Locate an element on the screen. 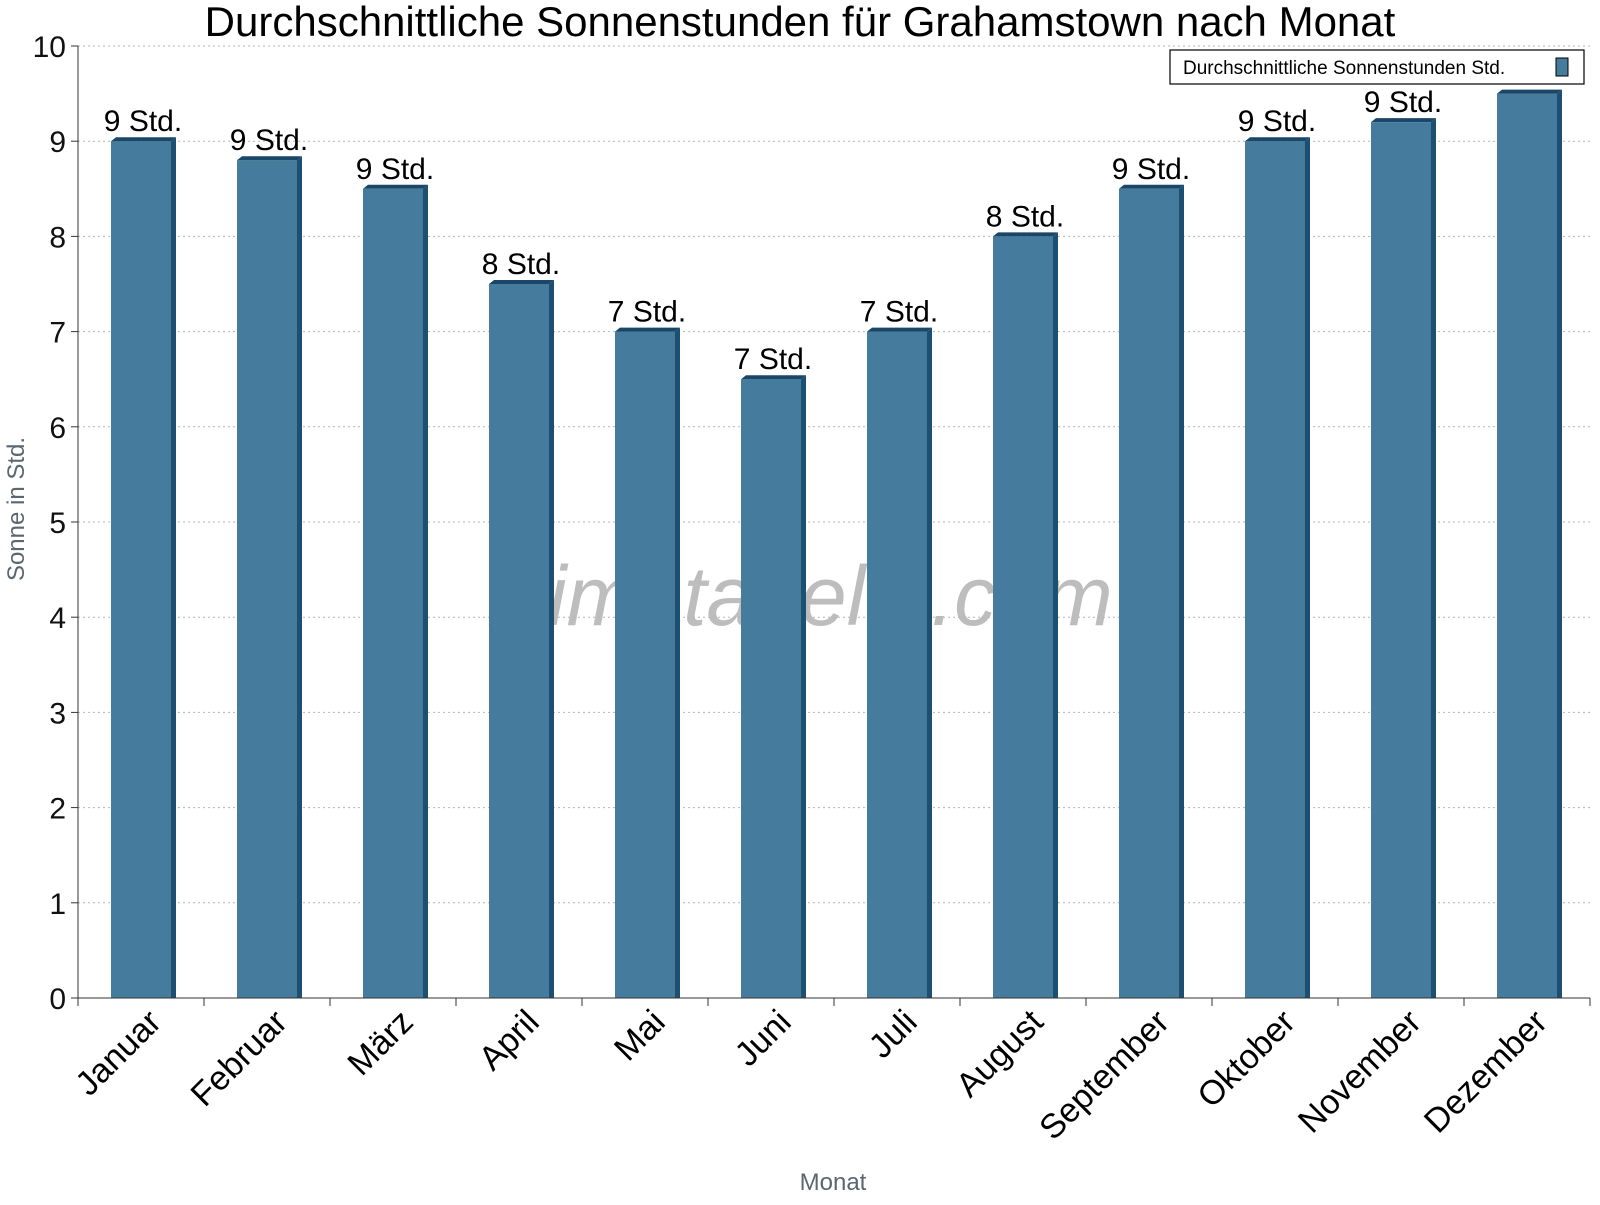  y-tick-label: 0 is located at coordinates (57, 999).